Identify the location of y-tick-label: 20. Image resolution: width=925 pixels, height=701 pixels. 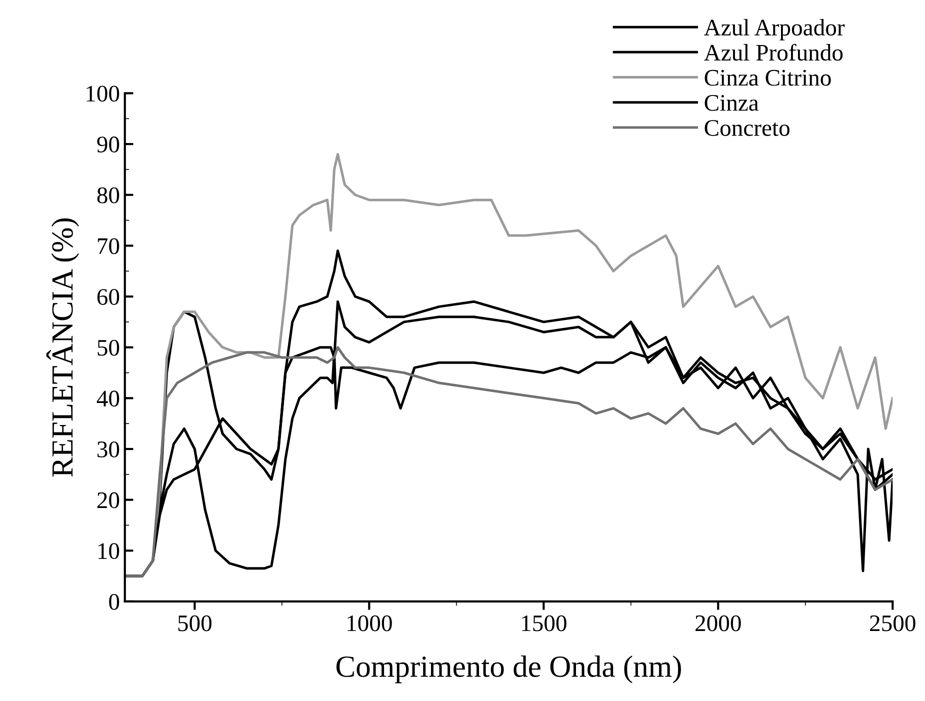
(108, 500).